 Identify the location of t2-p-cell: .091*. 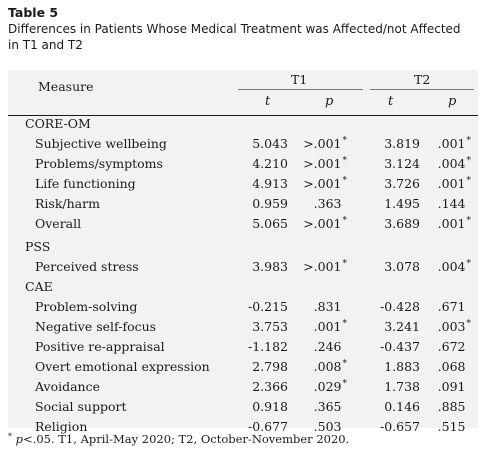
(454, 386).